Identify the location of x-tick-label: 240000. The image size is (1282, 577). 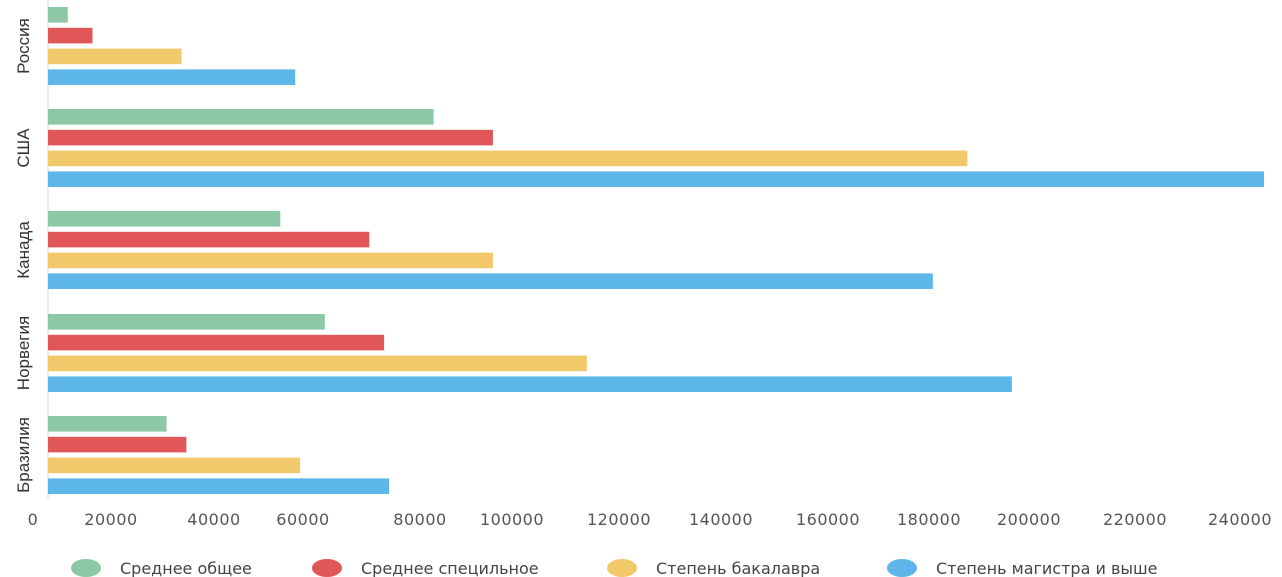
(1240, 519).